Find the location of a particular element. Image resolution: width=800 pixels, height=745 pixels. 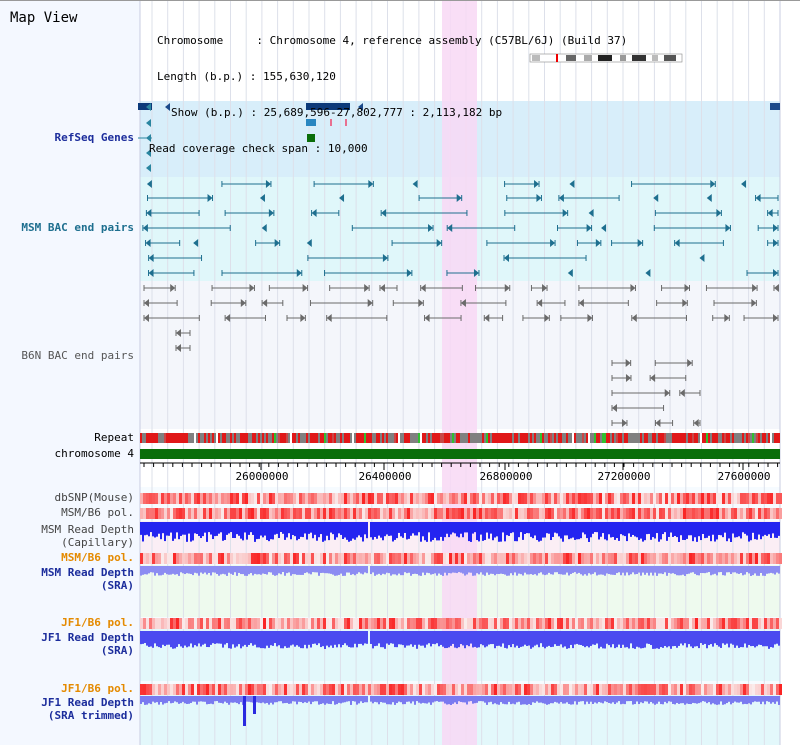

chromosome-bar is located at coordinates (460, 454).